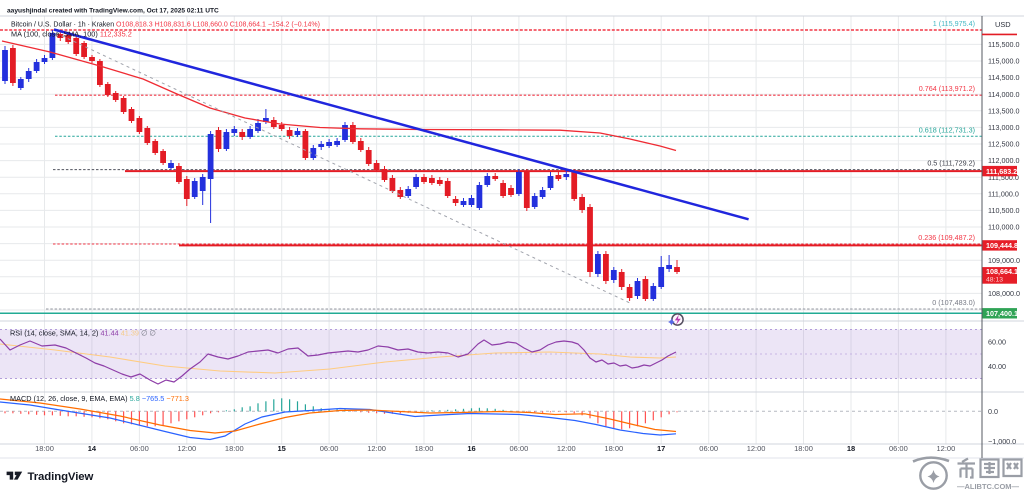  I want to click on svg-text: 111,500.0, so click(1003, 177).